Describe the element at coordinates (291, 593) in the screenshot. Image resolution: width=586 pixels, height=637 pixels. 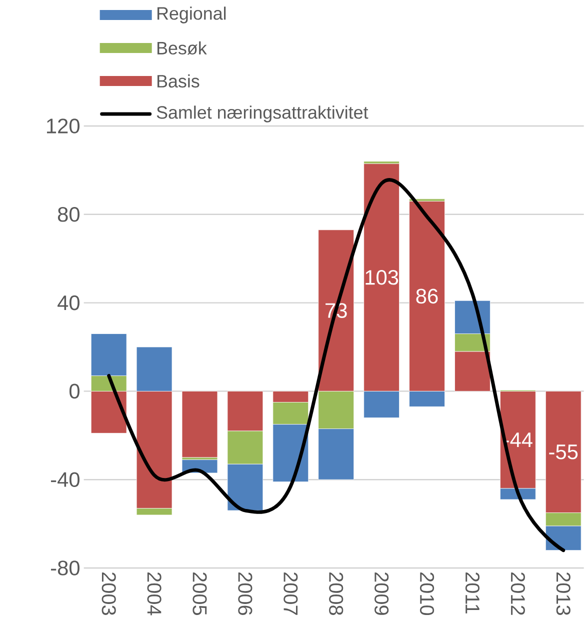
I see `x-tick-label: 2007` at that location.